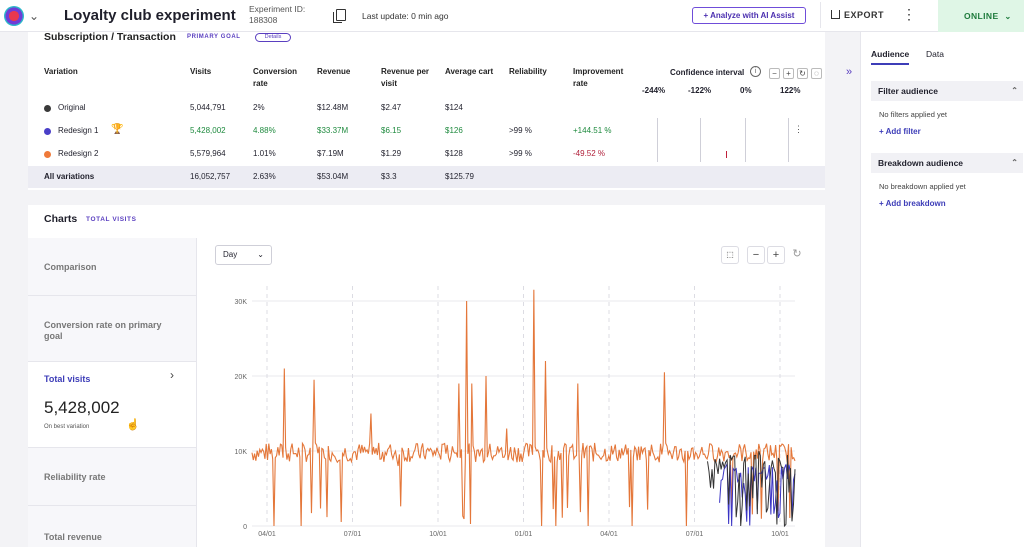 This screenshot has width=1024, height=547. I want to click on info-icon: i, so click(755, 71).